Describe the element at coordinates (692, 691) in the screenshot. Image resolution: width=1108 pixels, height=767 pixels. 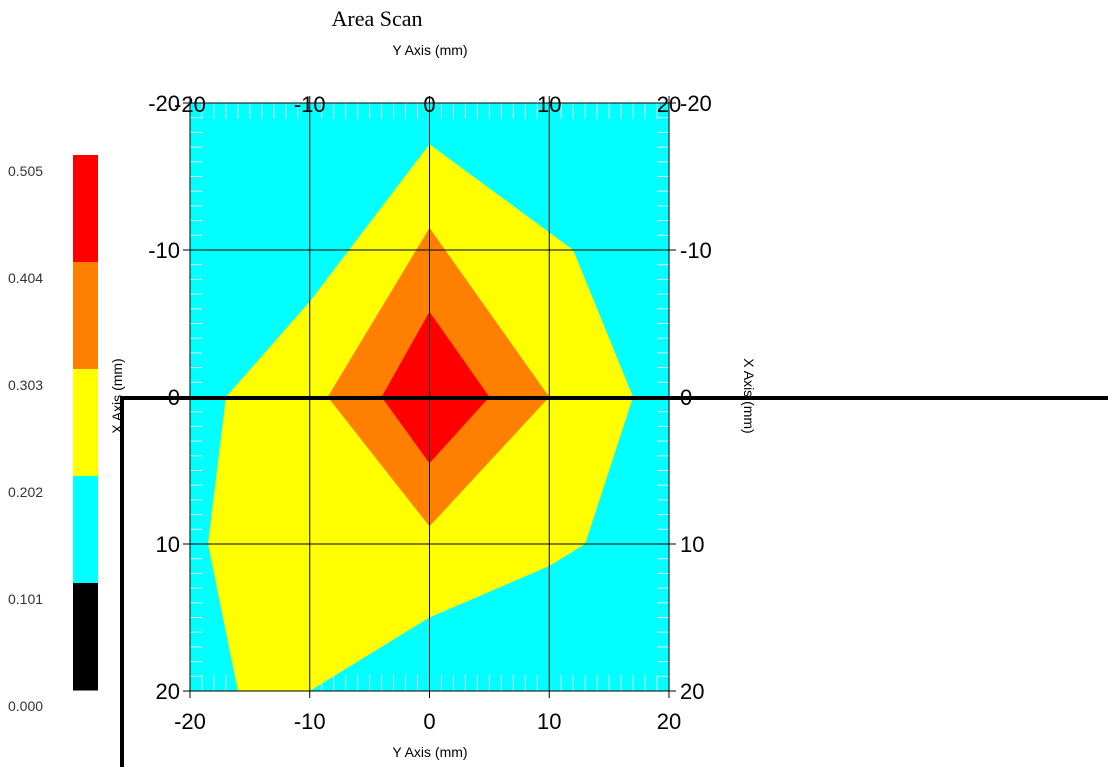
I see `y-tick-label-right: 20` at that location.